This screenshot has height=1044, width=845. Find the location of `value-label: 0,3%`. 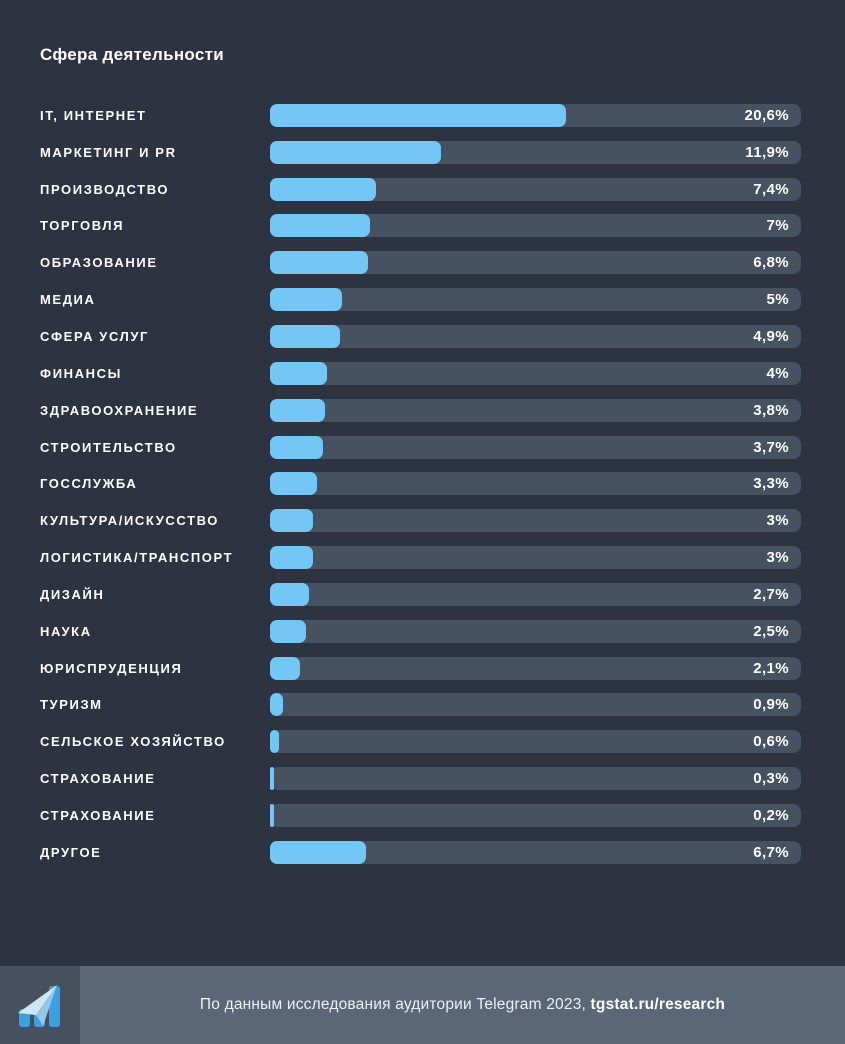

value-label: 0,3% is located at coordinates (771, 779).